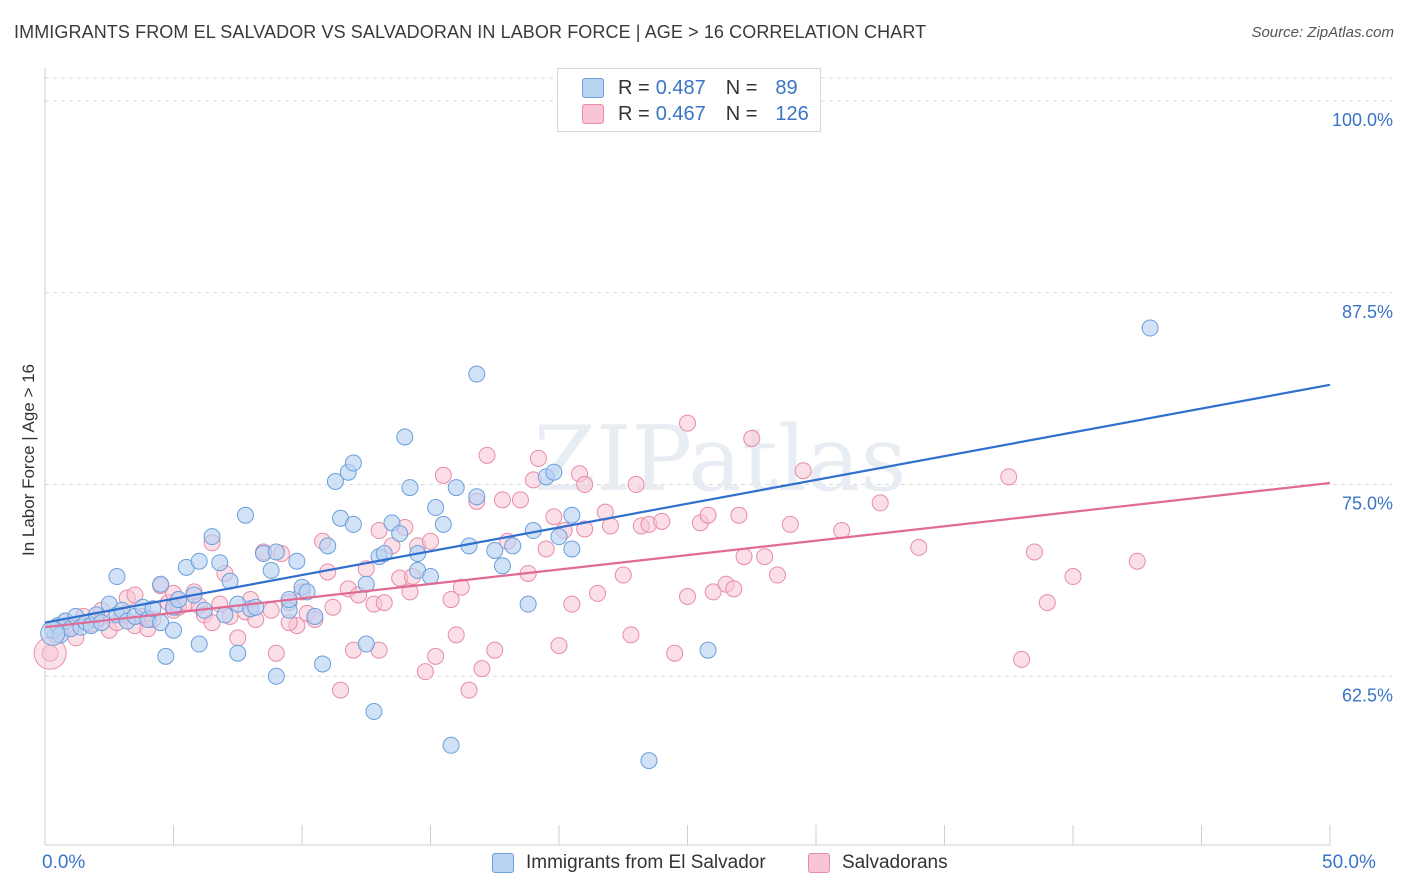 This screenshot has height=892, width=1406. I want to click on n-value: 126, so click(792, 113).